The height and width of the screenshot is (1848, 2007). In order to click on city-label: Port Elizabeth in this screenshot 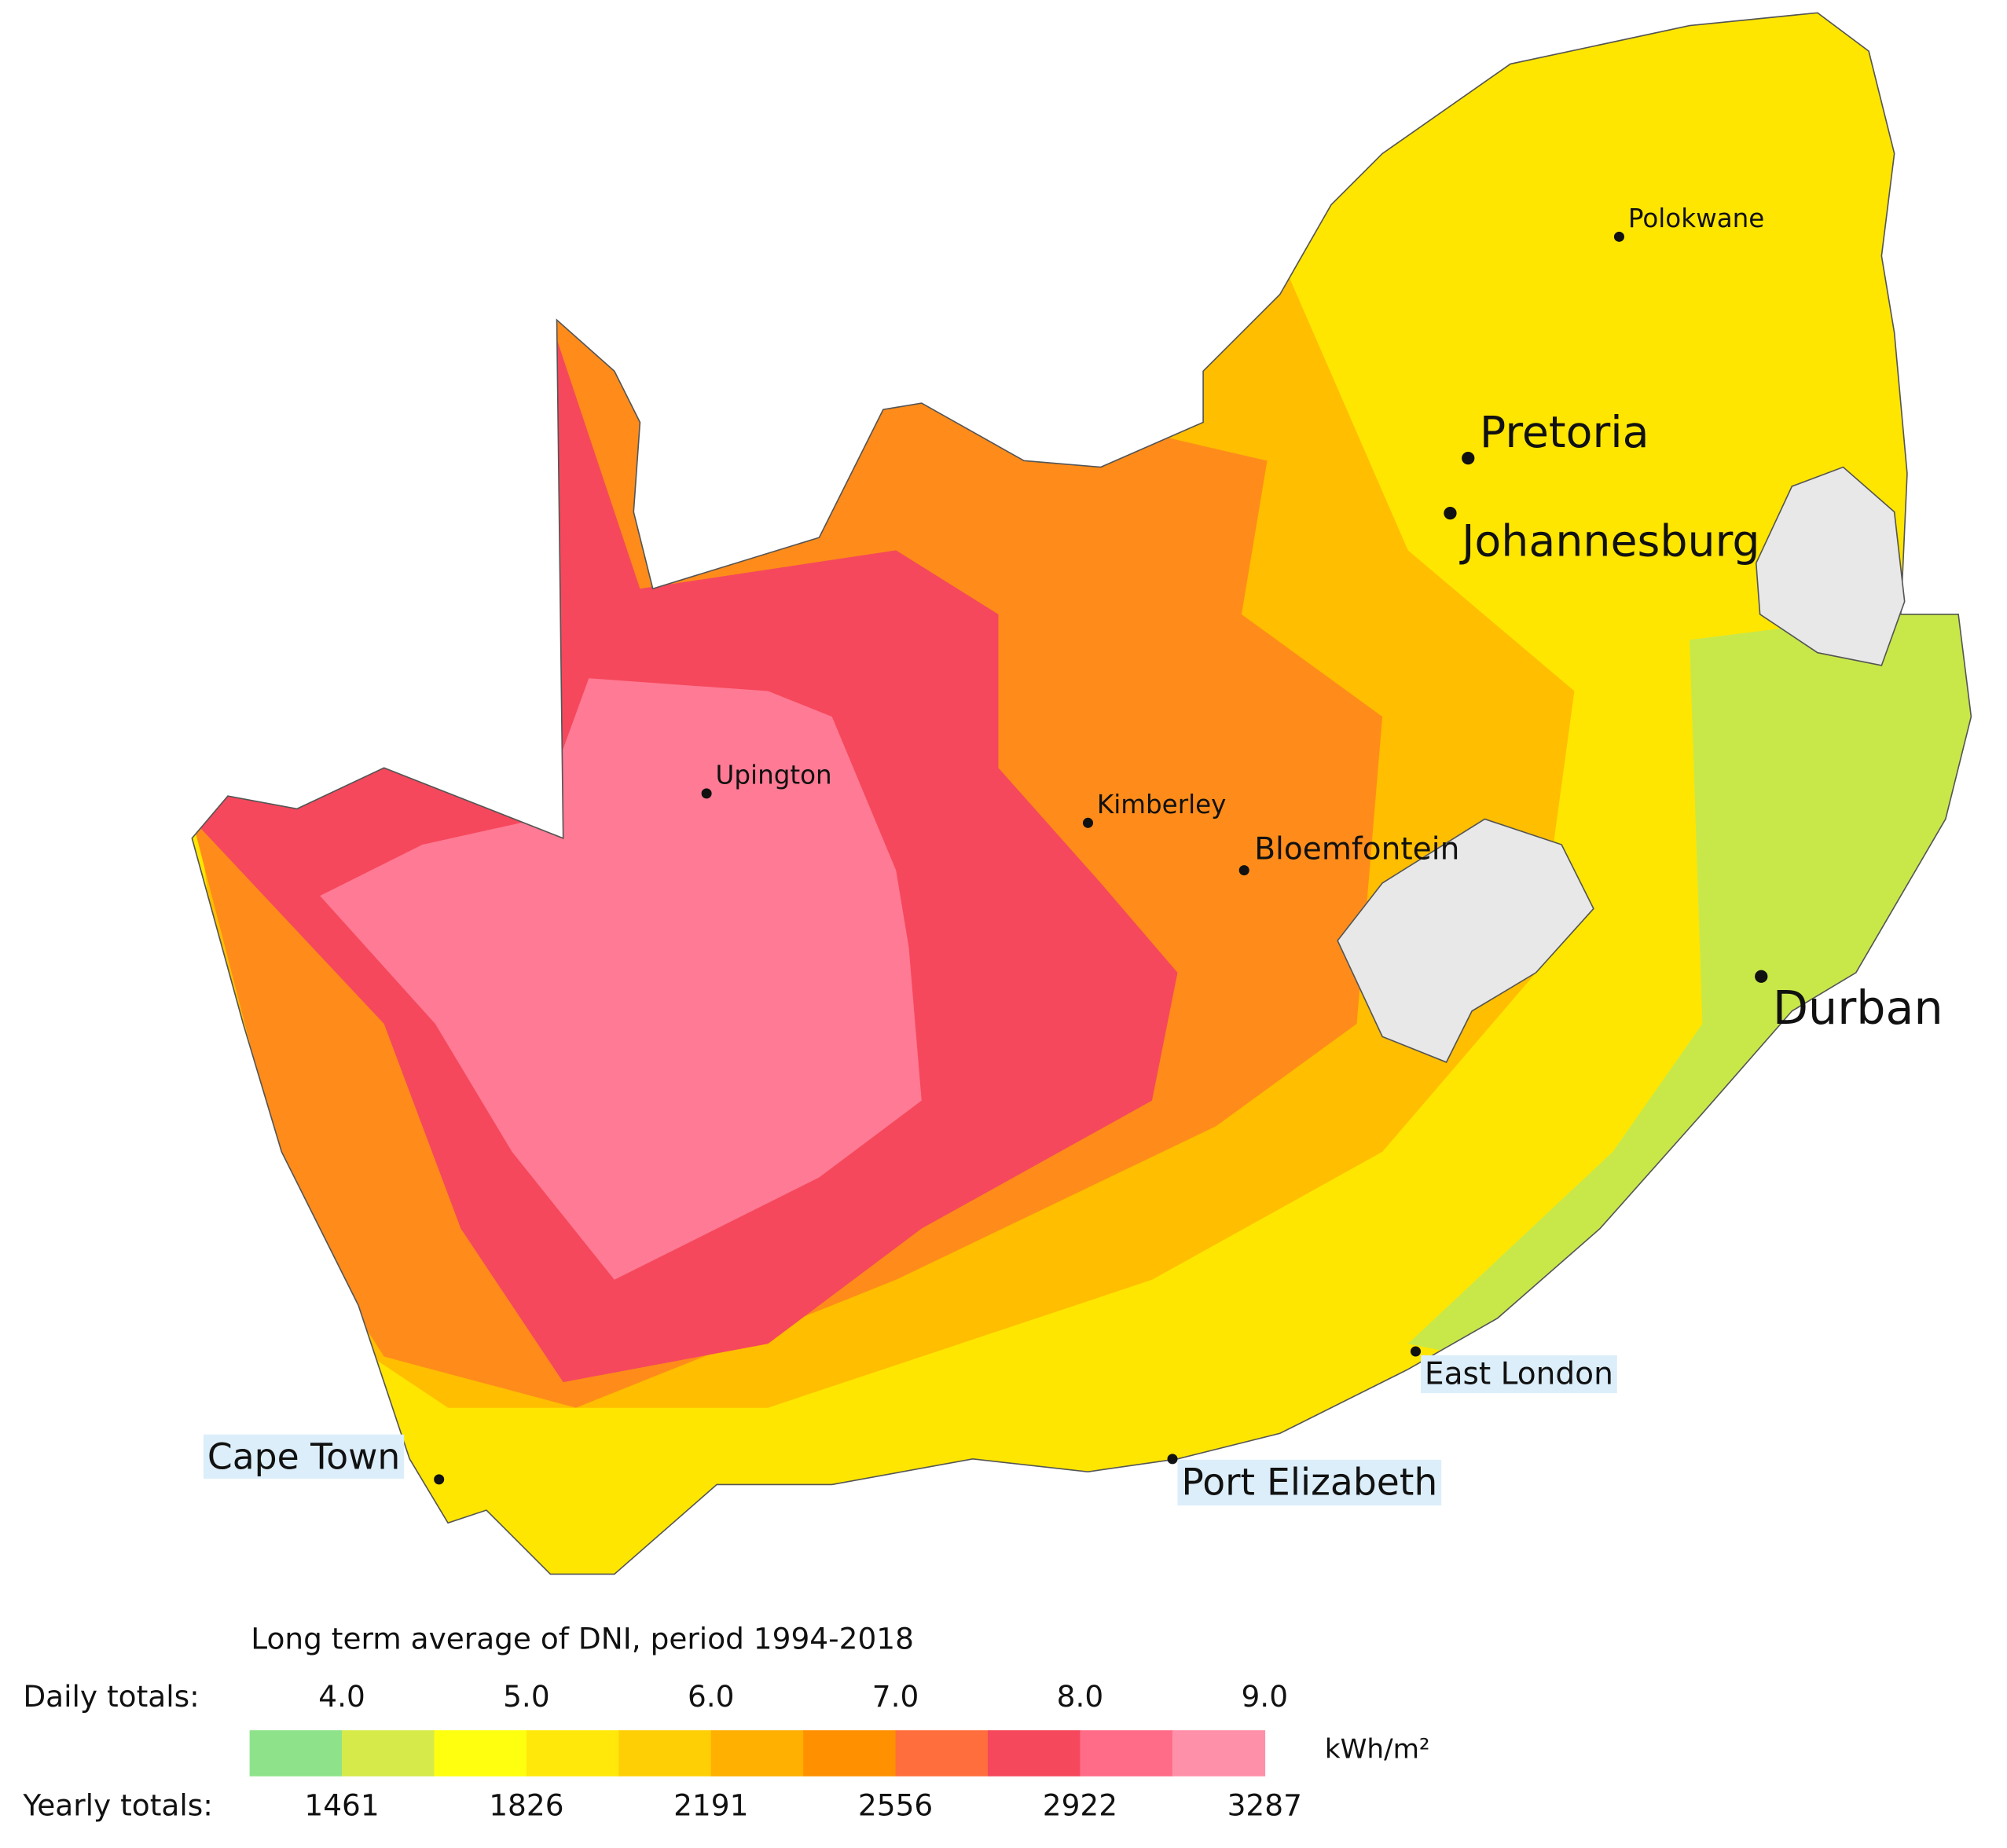, I will do `click(1309, 1482)`.